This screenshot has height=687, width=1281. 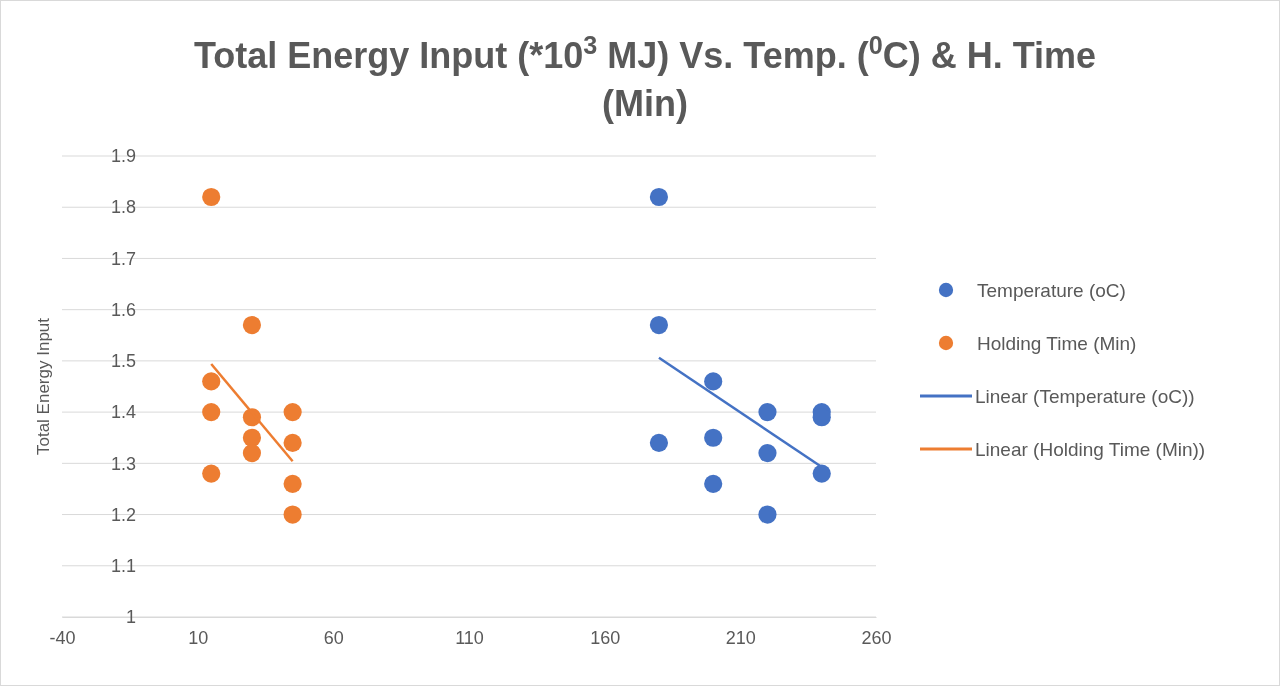 I want to click on y-tick-label: 1.4, so click(x=123, y=412).